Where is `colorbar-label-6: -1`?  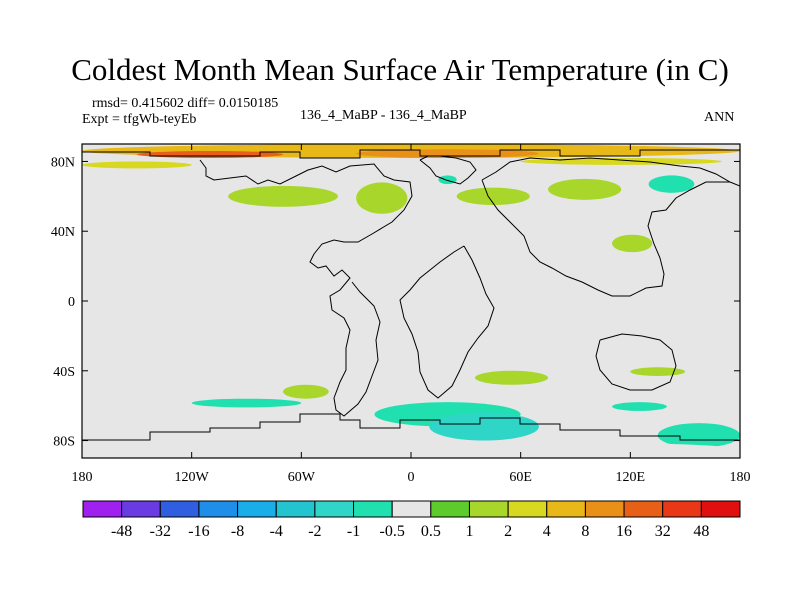
colorbar-label-6: -1 is located at coordinates (353, 531).